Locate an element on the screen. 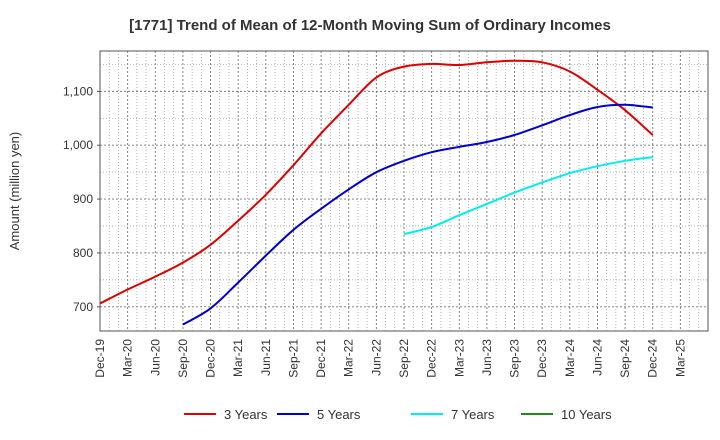 The height and width of the screenshot is (440, 720). x-tick-label: Dec-19 is located at coordinates (100, 358).